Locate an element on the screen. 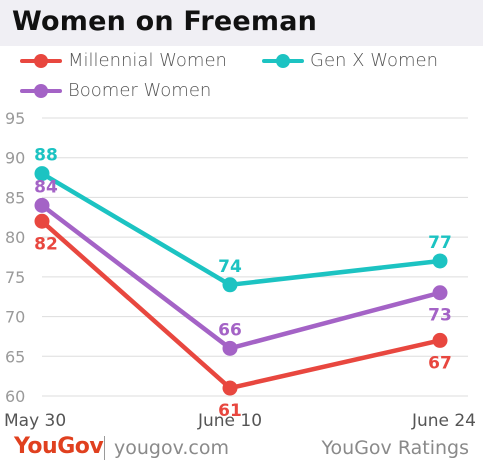 The width and height of the screenshot is (483, 466). footer-ratings: YouGov Ratings is located at coordinates (395, 448).